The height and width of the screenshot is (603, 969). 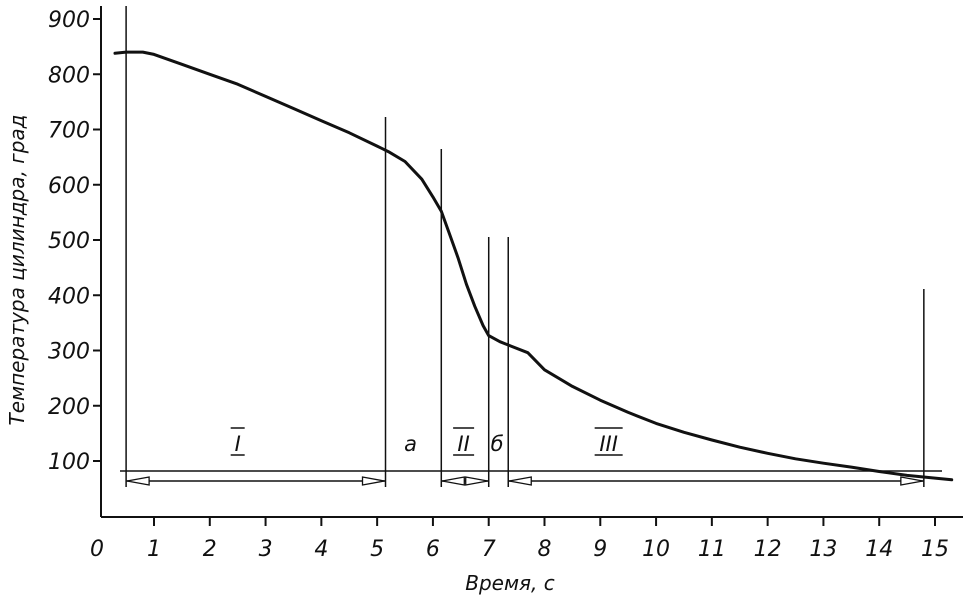 I want to click on zone-label: II, so click(x=463, y=444).